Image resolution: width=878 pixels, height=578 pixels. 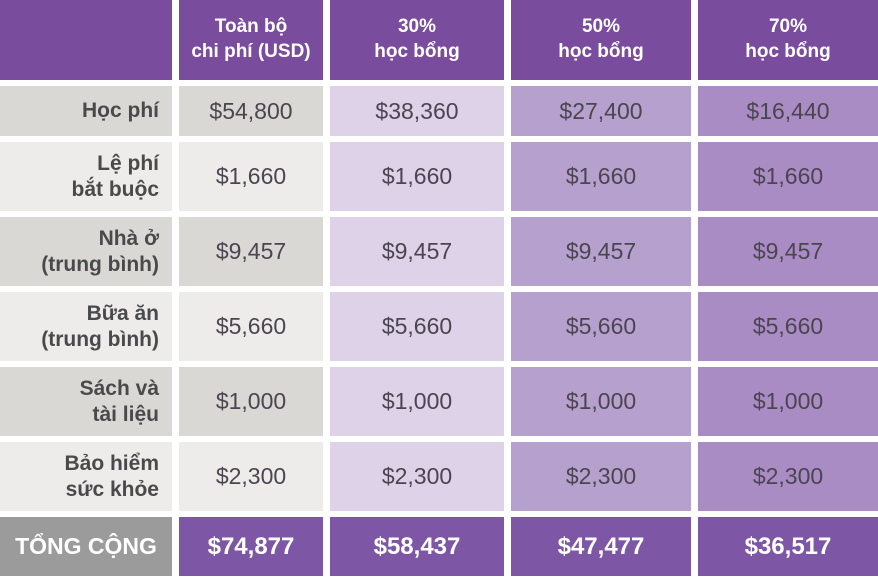 What do you see at coordinates (788, 251) in the screenshot?
I see `cell-housing-70: $9,457` at bounding box center [788, 251].